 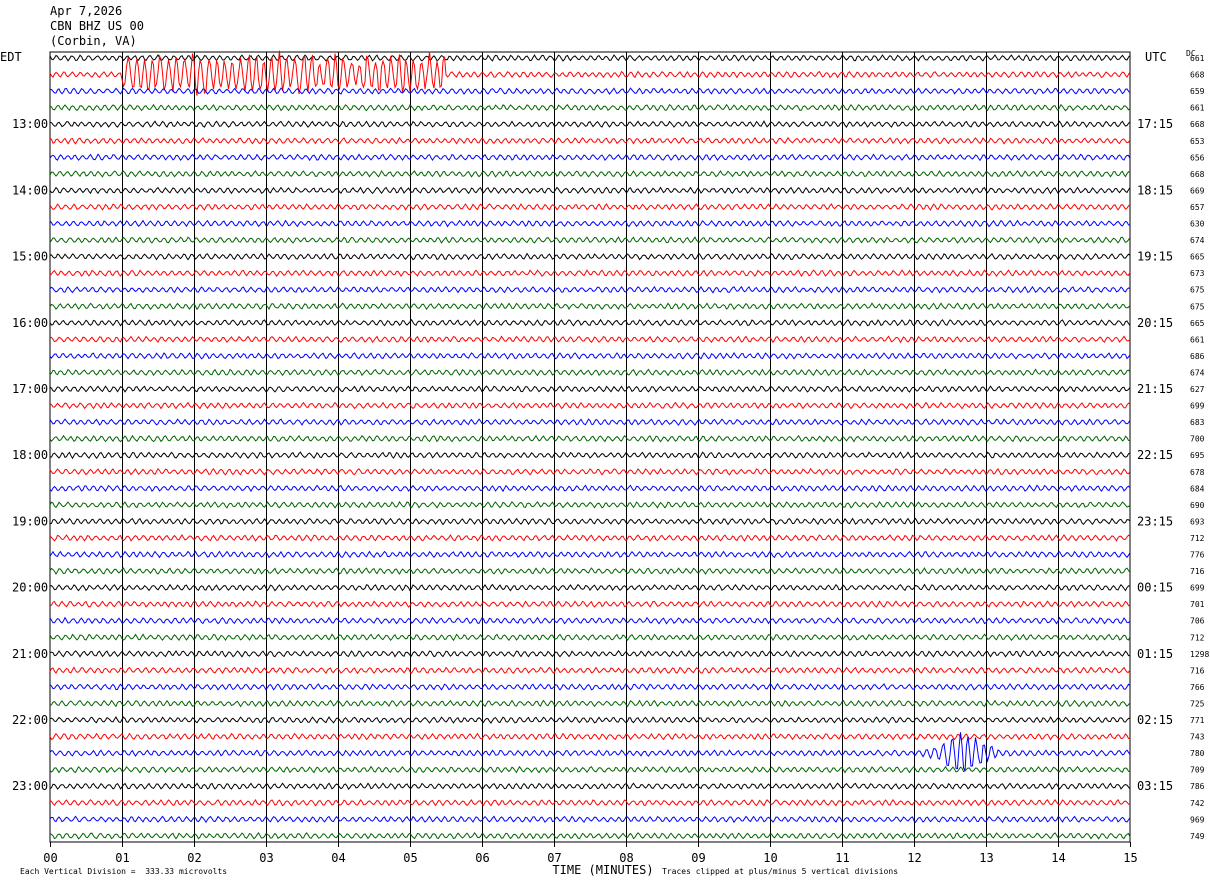 What do you see at coordinates (86, 11) in the screenshot?
I see `date-label: Apr 7,2026` at bounding box center [86, 11].